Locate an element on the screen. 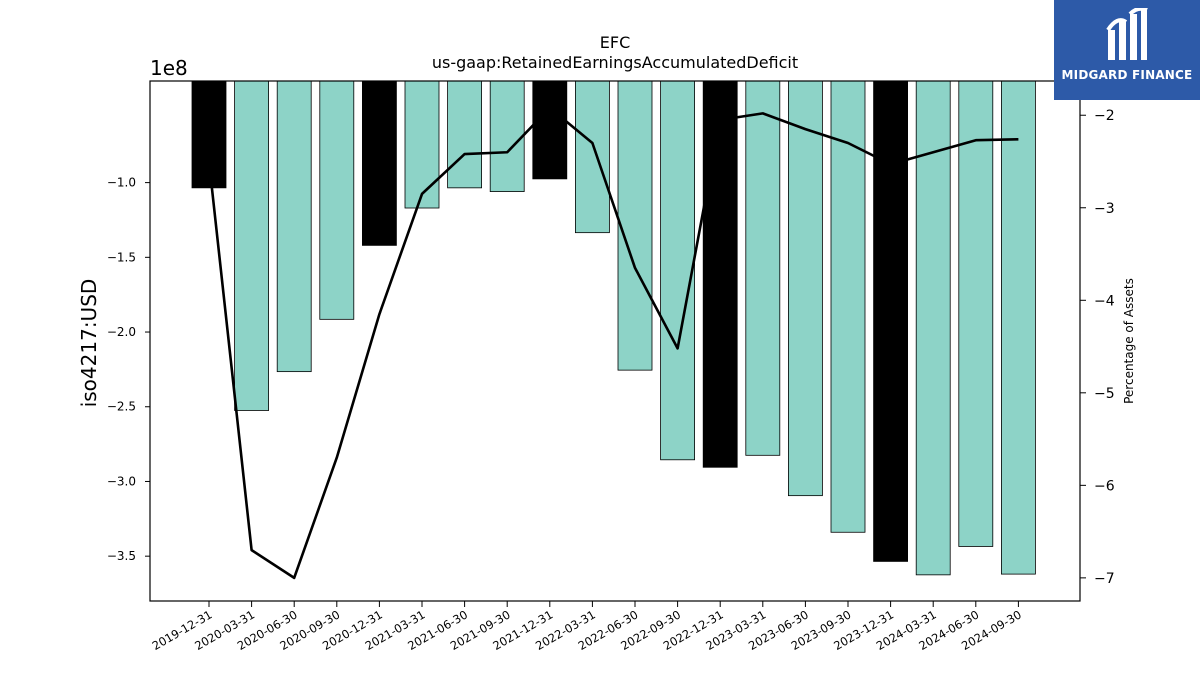 The height and width of the screenshot is (675, 1200). brand-logo: MIDGARD FINANCE is located at coordinates (1127, 50).